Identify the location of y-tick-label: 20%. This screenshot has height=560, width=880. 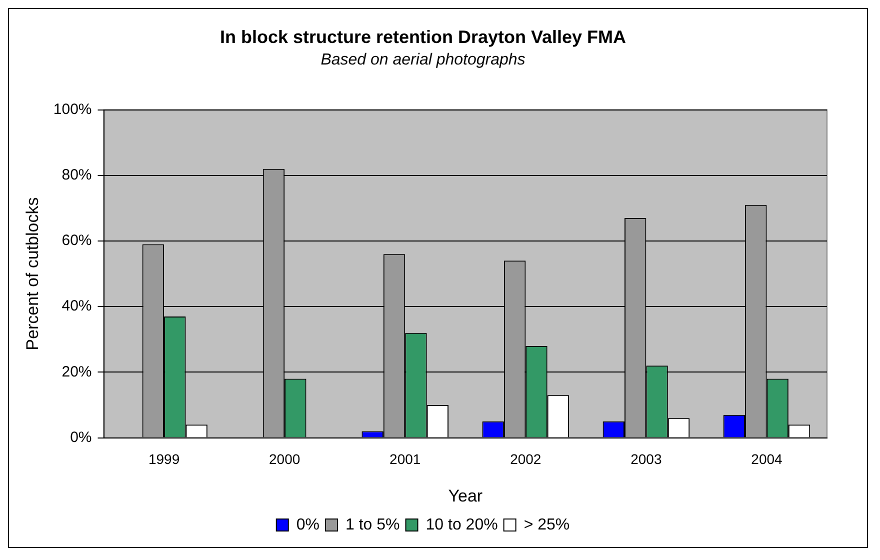
(77, 371).